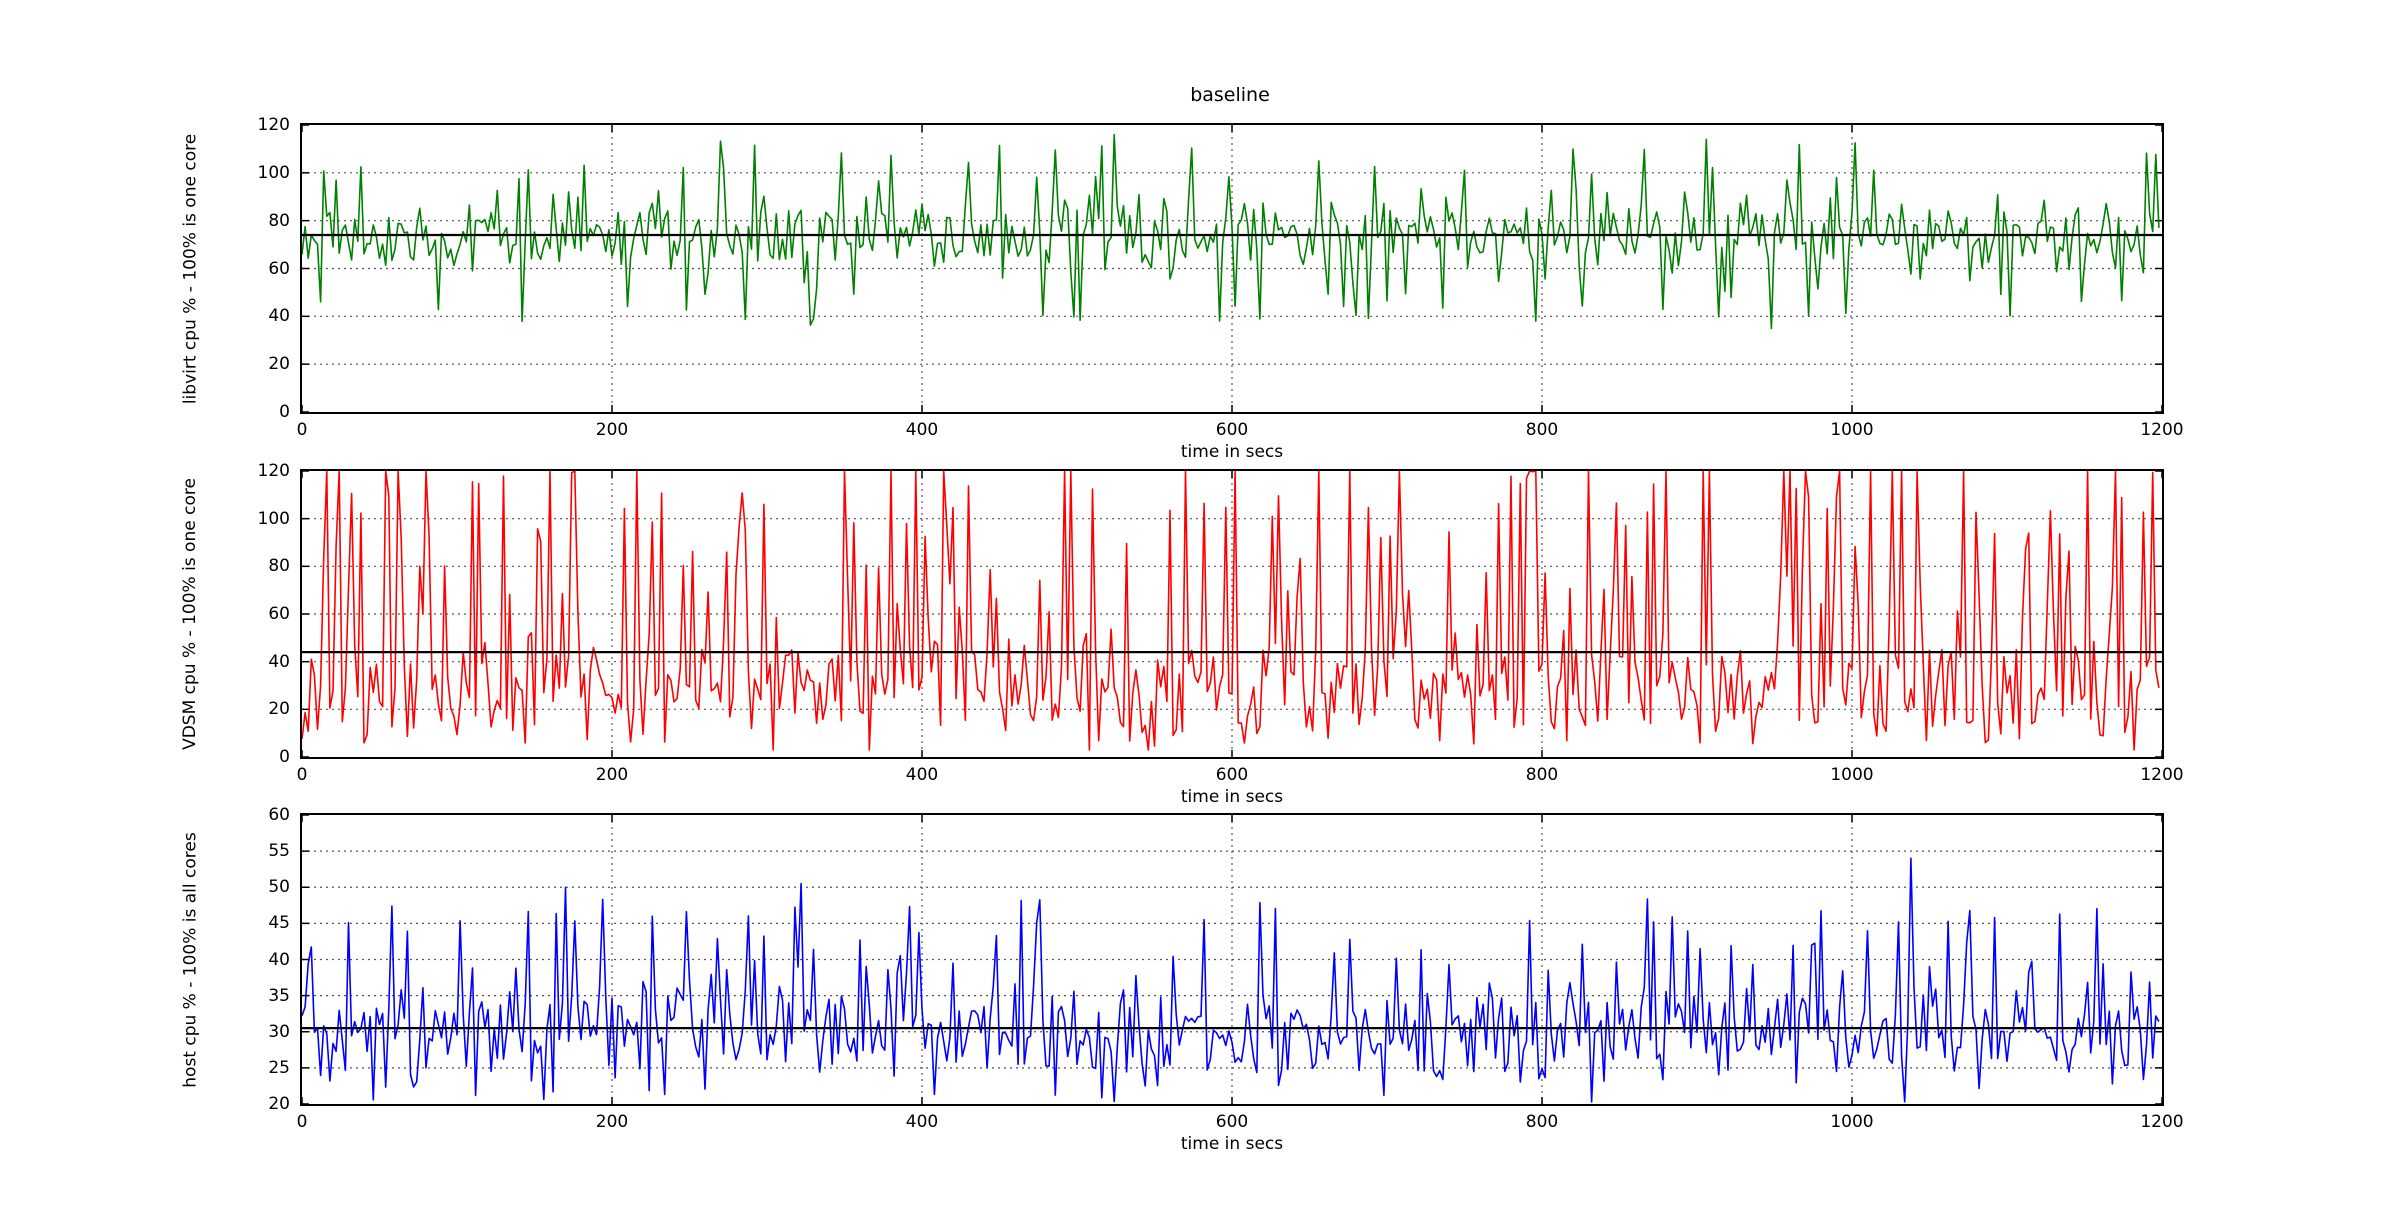  What do you see at coordinates (279, 316) in the screenshot?
I see `libvirt-cpu-ytick-label-40: 40` at bounding box center [279, 316].